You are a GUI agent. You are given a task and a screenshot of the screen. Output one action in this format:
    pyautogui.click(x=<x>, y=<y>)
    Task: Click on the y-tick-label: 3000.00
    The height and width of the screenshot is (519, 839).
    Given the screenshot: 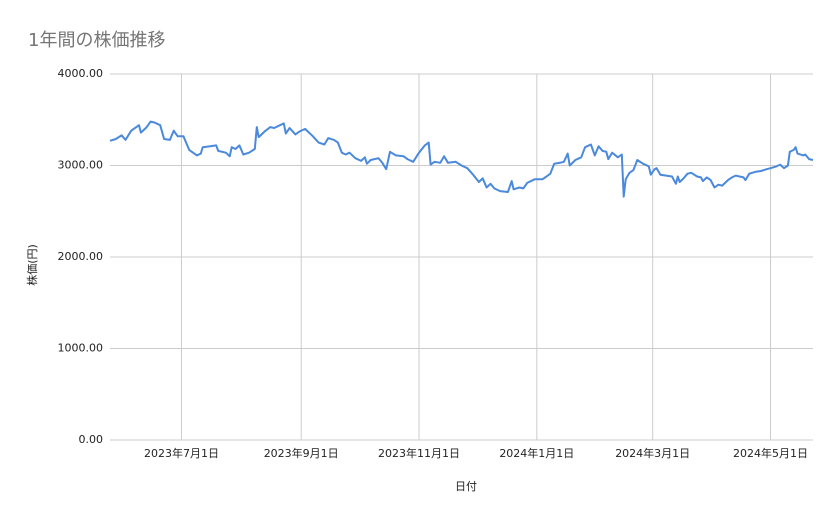 What is the action you would take?
    pyautogui.click(x=81, y=165)
    